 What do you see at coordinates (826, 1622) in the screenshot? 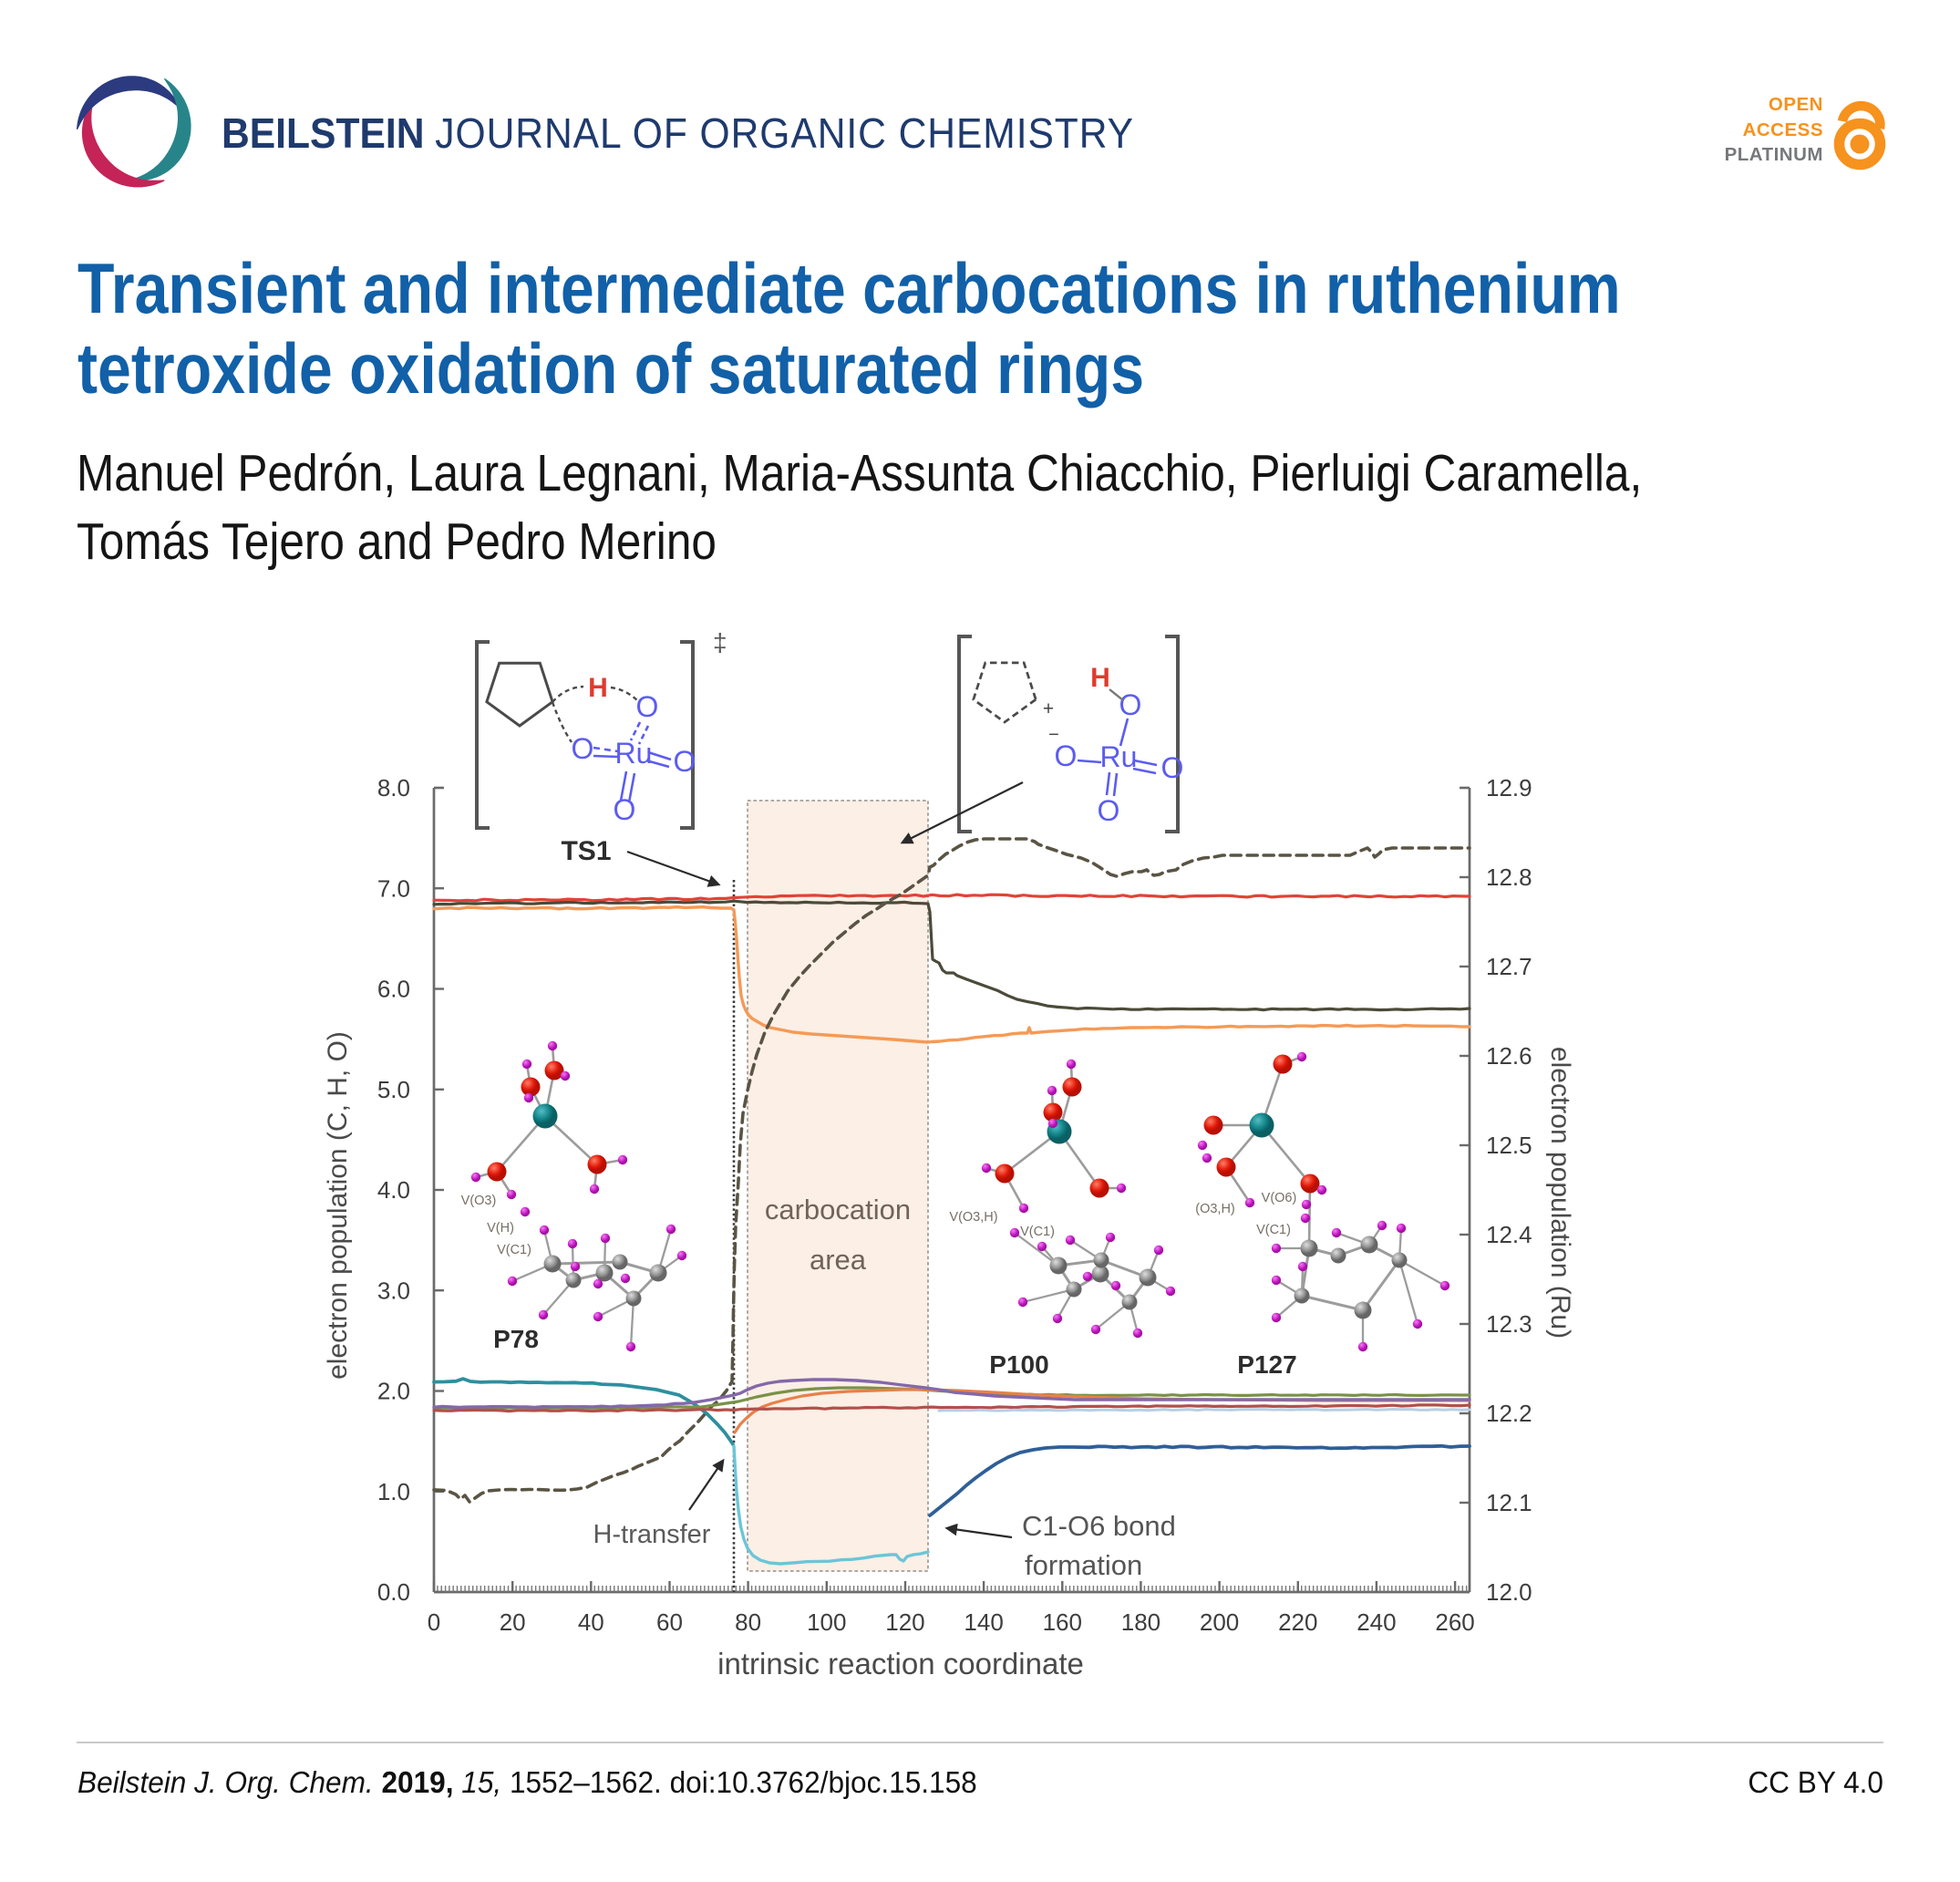
I see `svg-text: 100` at bounding box center [826, 1622].